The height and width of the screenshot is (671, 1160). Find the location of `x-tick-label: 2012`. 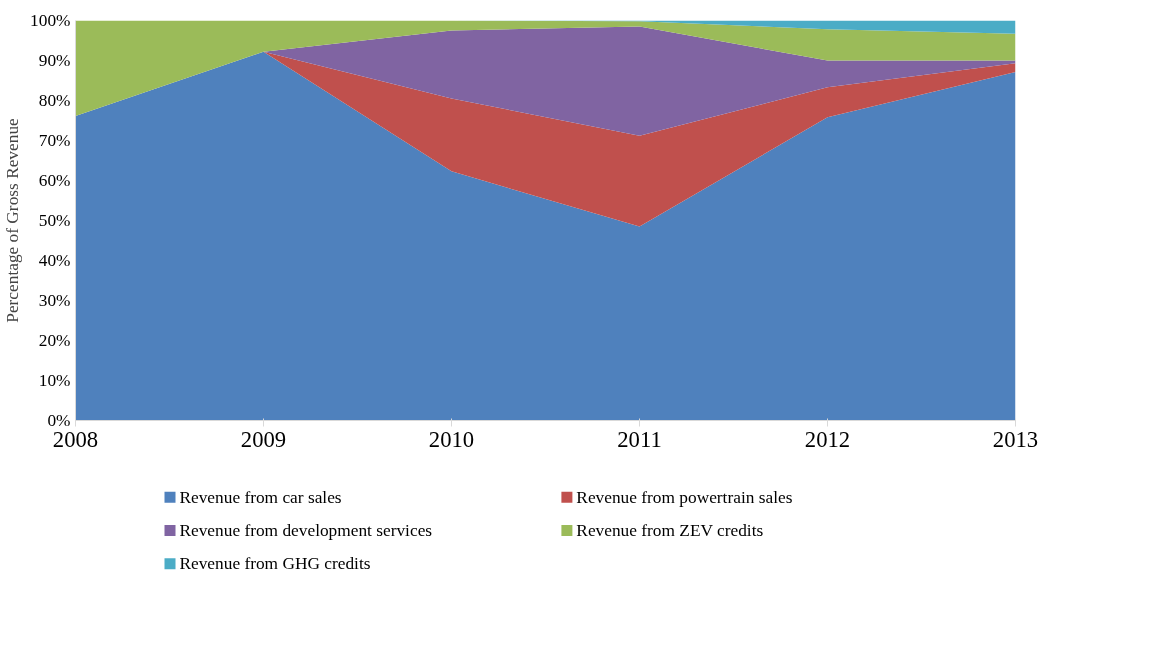

x-tick-label: 2012 is located at coordinates (827, 439).